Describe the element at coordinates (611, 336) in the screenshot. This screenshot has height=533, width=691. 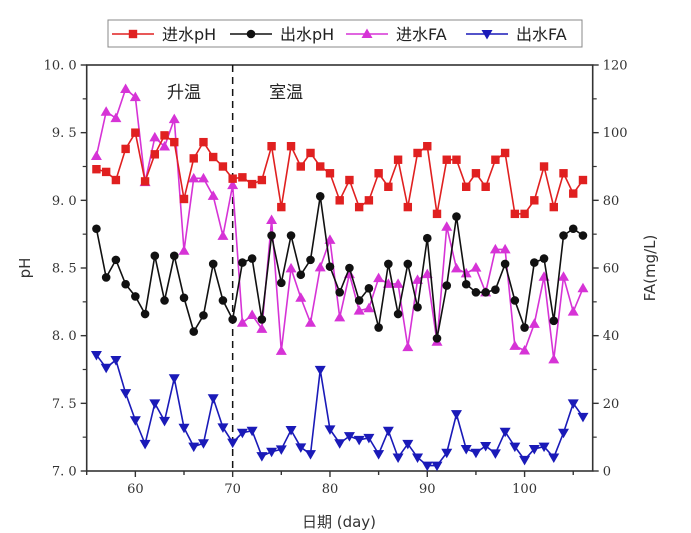
I see `y-tick-label-right: 40` at that location.